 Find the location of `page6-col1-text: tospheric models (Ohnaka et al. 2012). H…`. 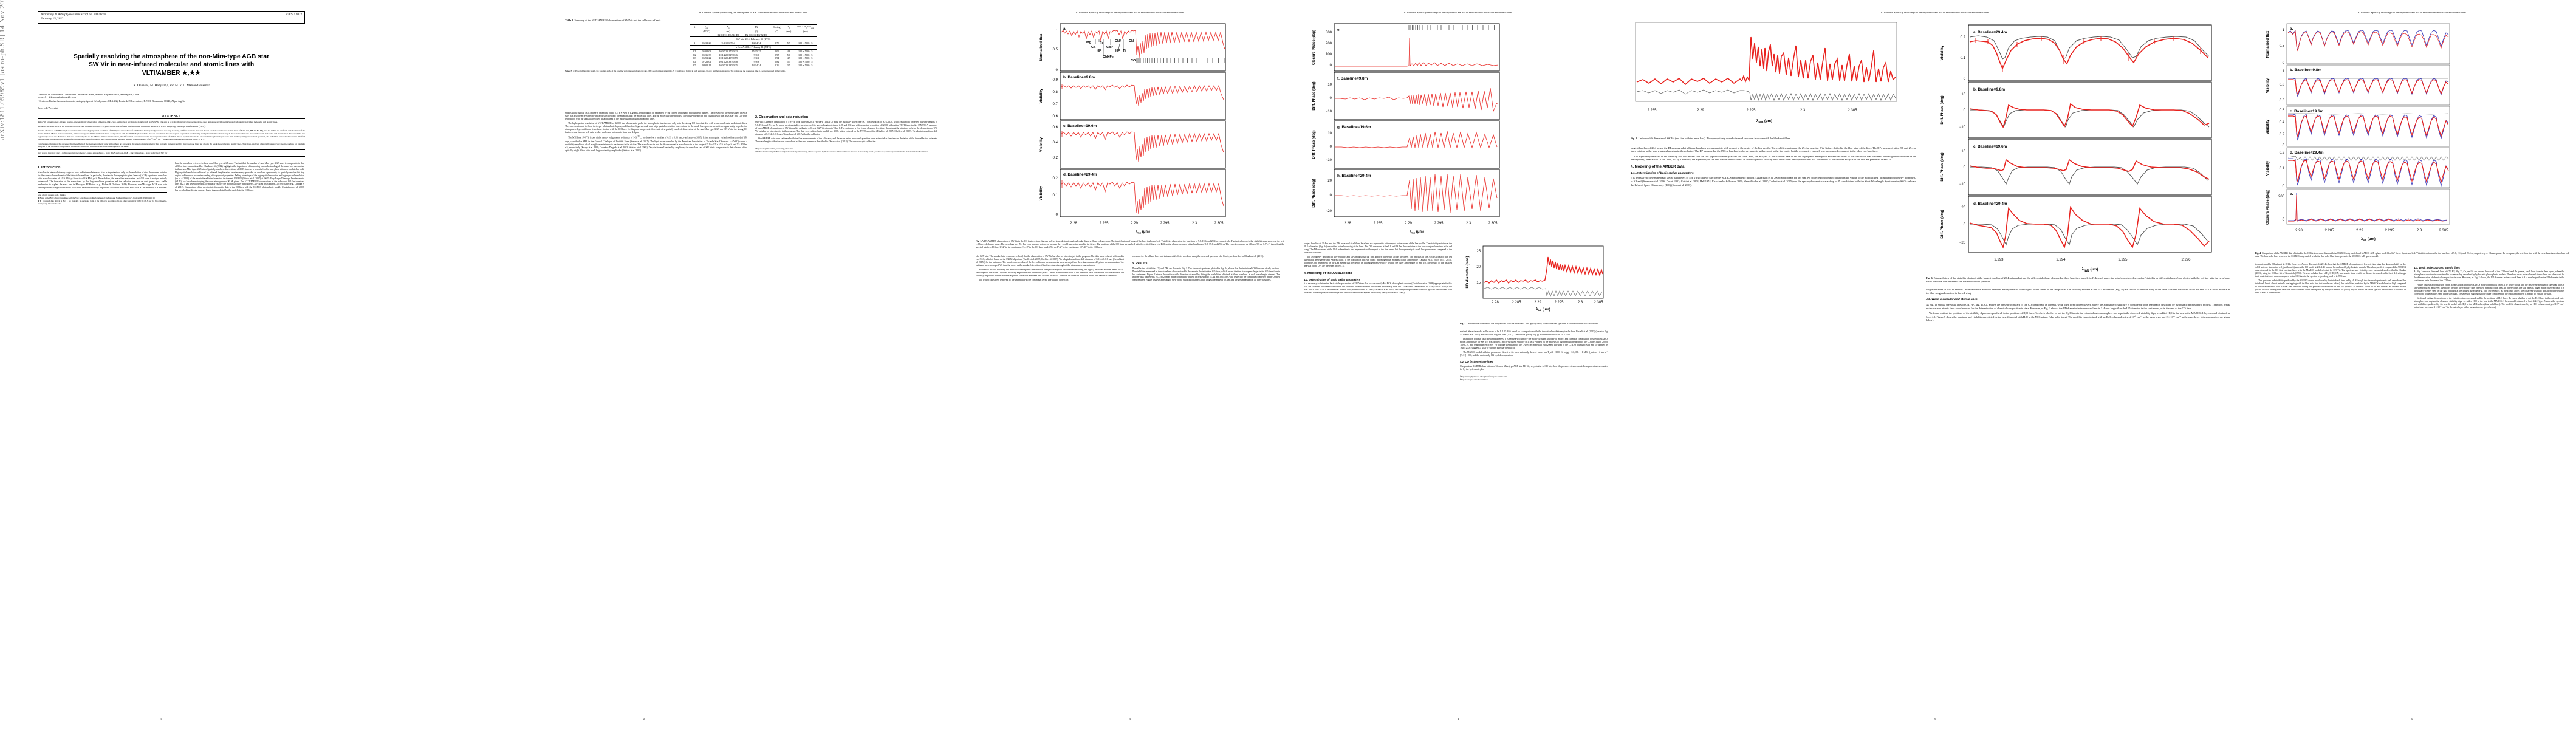

page6-col1-text: tospheric models (Ohnaka et al. 2012). H… is located at coordinates (2330, 278).